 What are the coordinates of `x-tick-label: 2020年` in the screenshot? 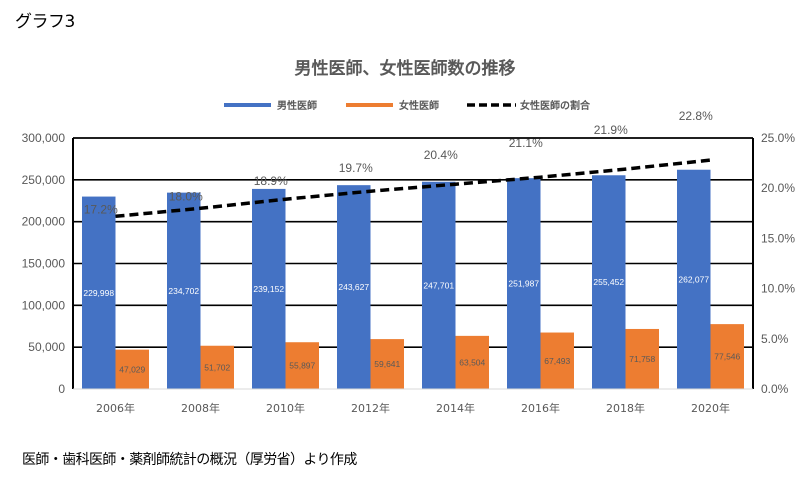 It's located at (710, 408).